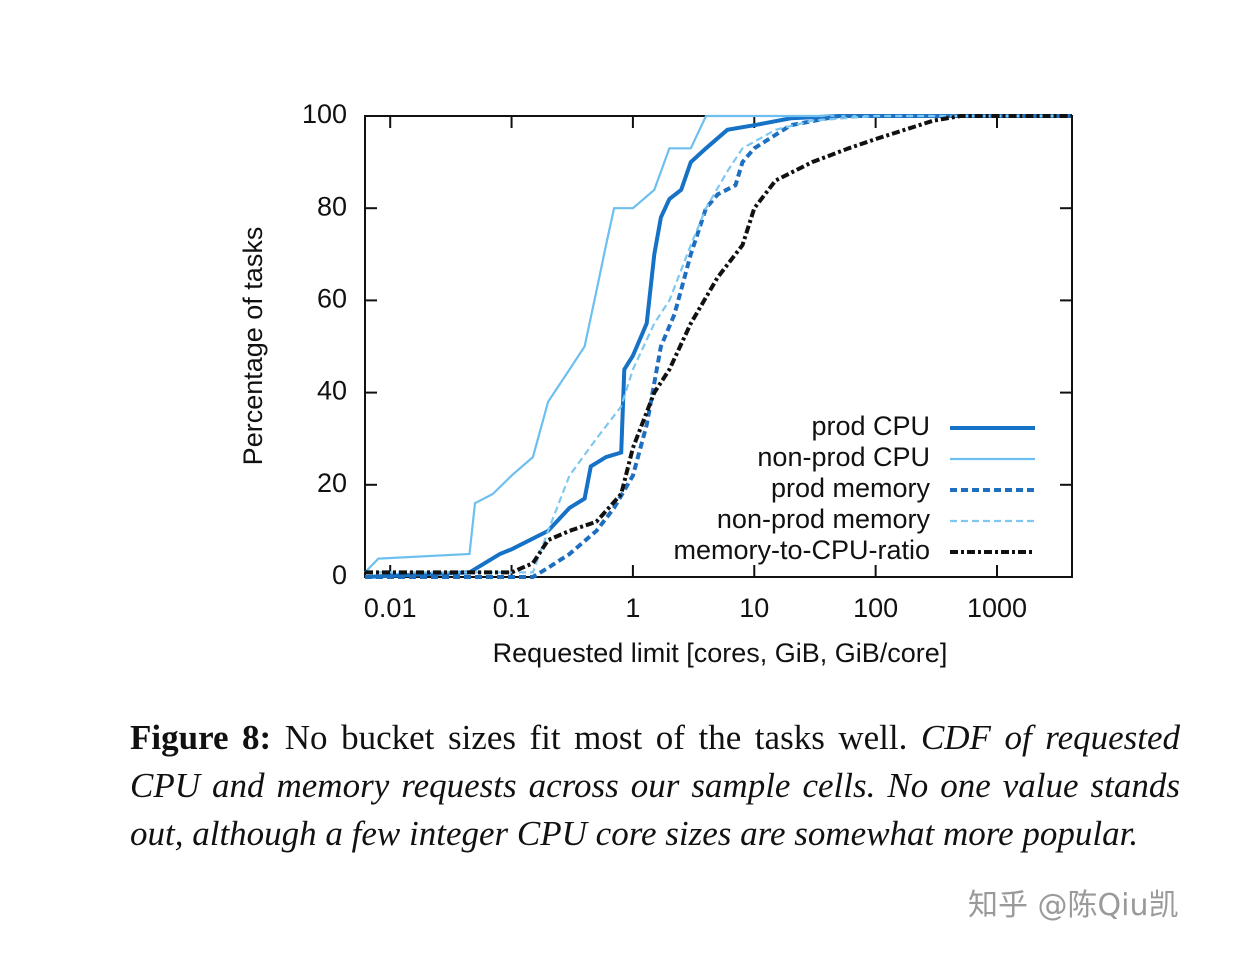  Describe the element at coordinates (512, 608) in the screenshot. I see `x-tick-label: 0.1` at that location.